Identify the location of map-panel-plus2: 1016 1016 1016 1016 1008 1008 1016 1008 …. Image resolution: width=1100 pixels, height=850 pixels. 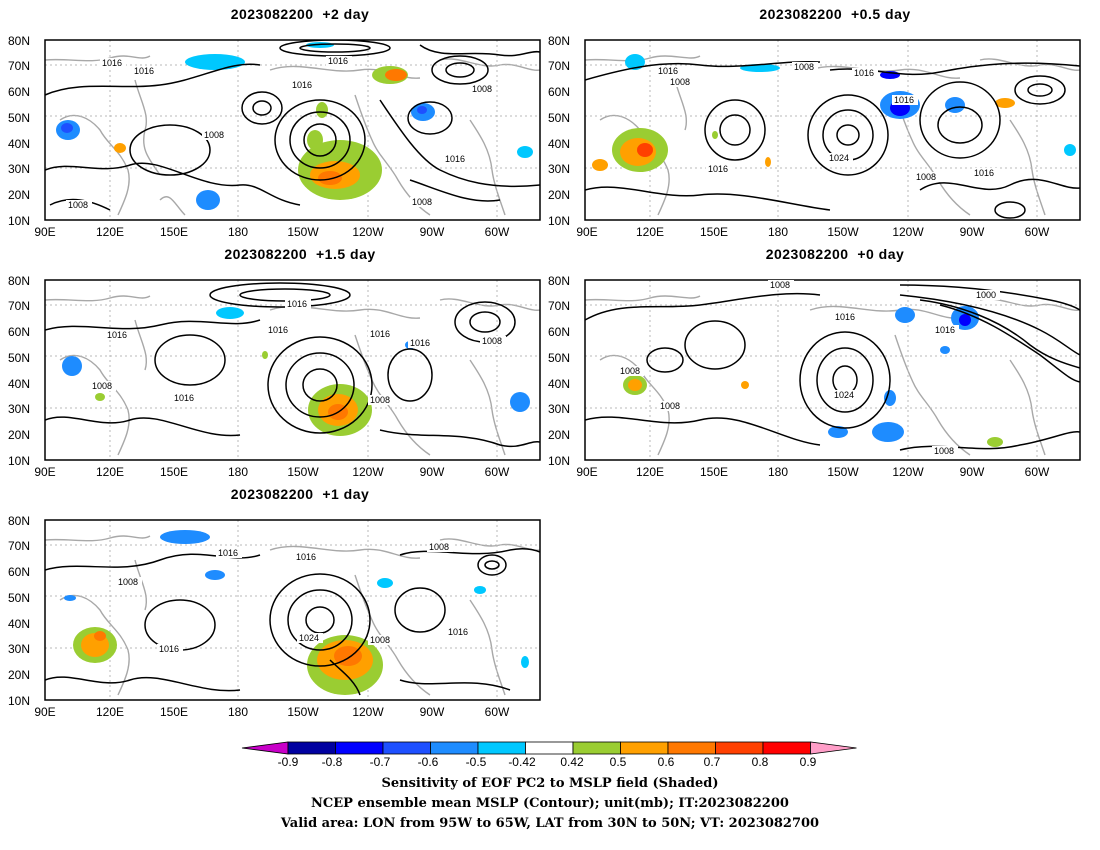
(274, 136).